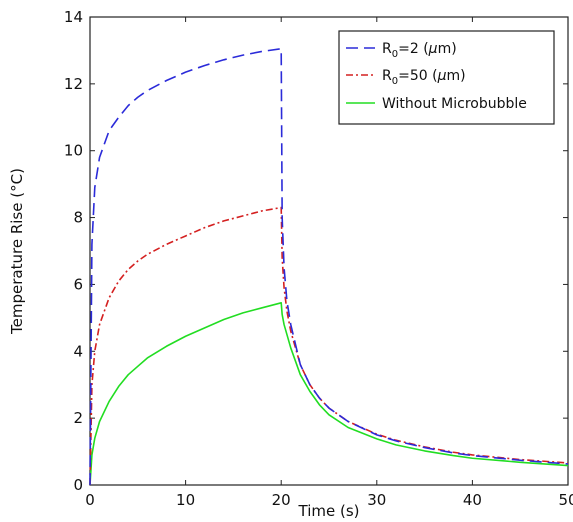 Image resolution: width=573 pixels, height=522 pixels. What do you see at coordinates (281, 500) in the screenshot?
I see `x-tick-label: 20` at bounding box center [281, 500].